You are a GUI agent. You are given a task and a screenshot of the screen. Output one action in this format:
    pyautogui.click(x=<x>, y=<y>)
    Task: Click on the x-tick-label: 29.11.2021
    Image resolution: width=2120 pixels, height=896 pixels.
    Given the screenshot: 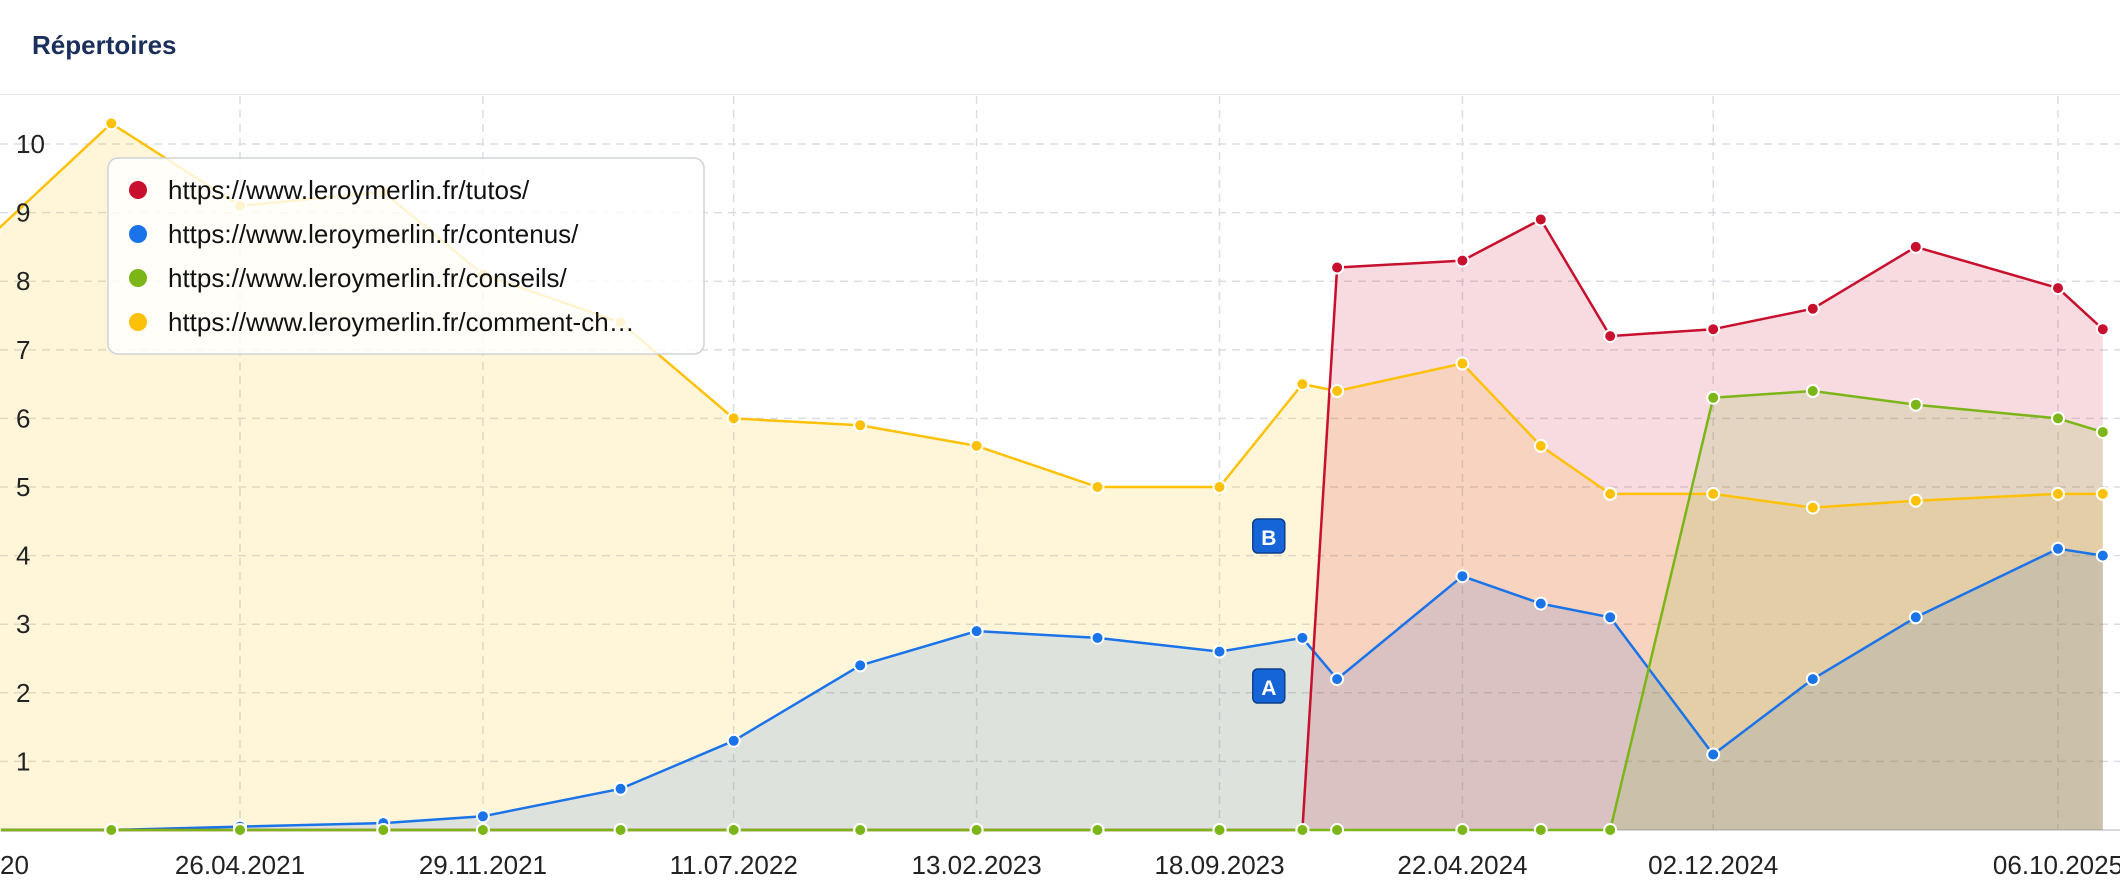 What is the action you would take?
    pyautogui.click(x=483, y=865)
    